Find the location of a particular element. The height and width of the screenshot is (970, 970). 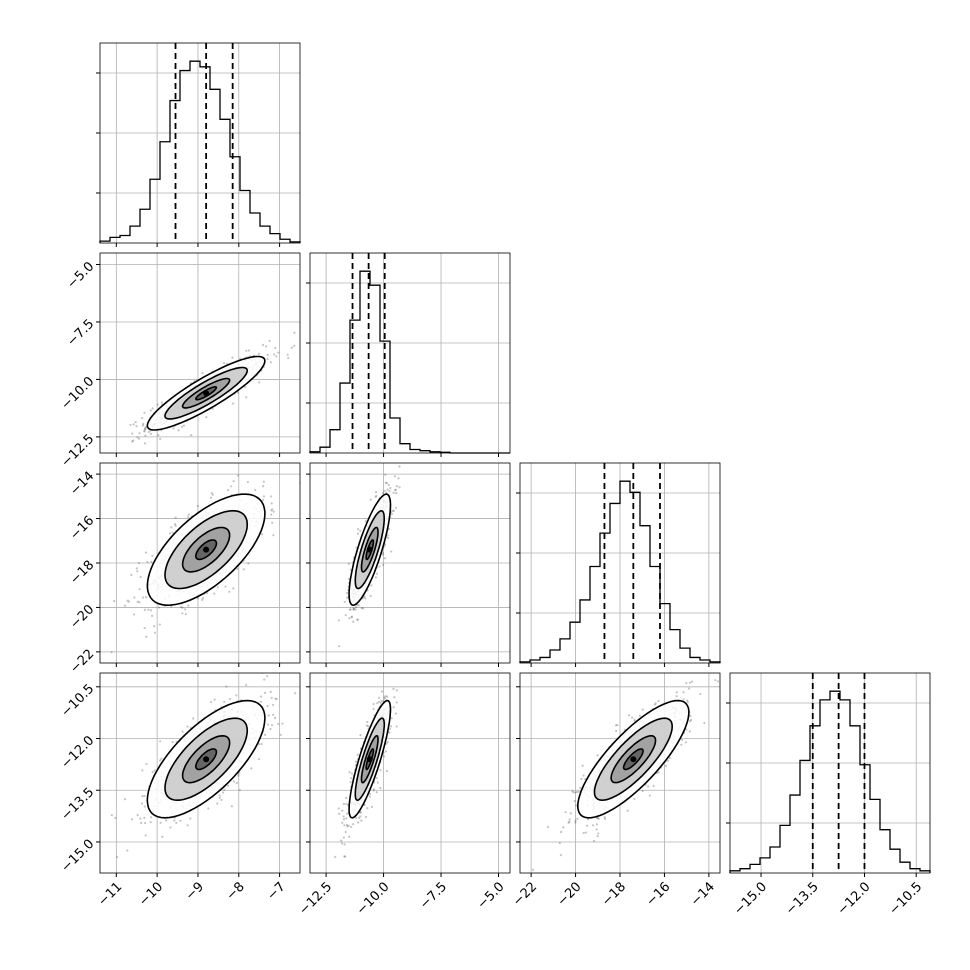

x-tick-label: −18 is located at coordinates (614, 894).